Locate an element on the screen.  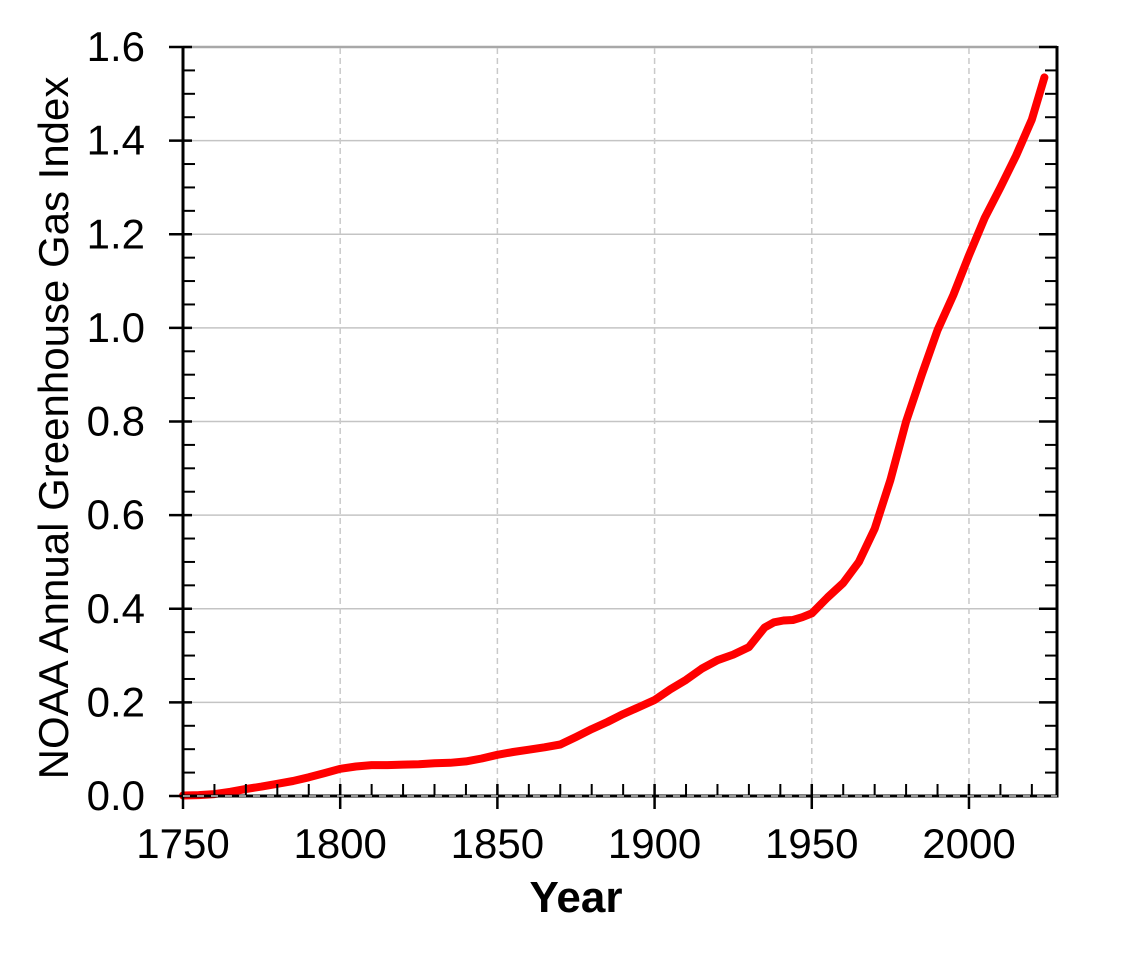
y-tick-label-1.0: 1.0 is located at coordinates (116, 327).